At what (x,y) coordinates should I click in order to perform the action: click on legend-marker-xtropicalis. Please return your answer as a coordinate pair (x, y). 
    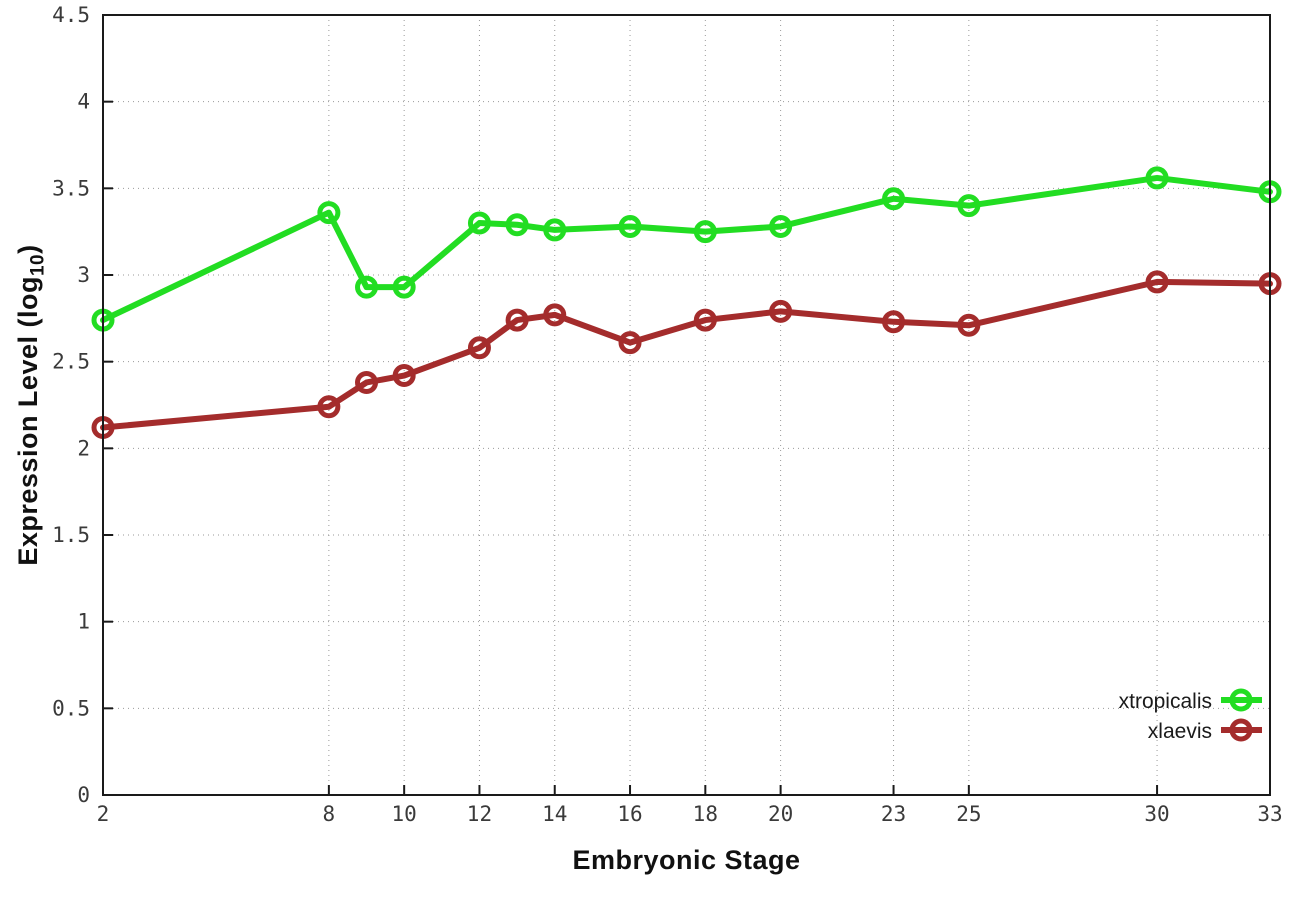
    Looking at the image, I should click on (1241, 700).